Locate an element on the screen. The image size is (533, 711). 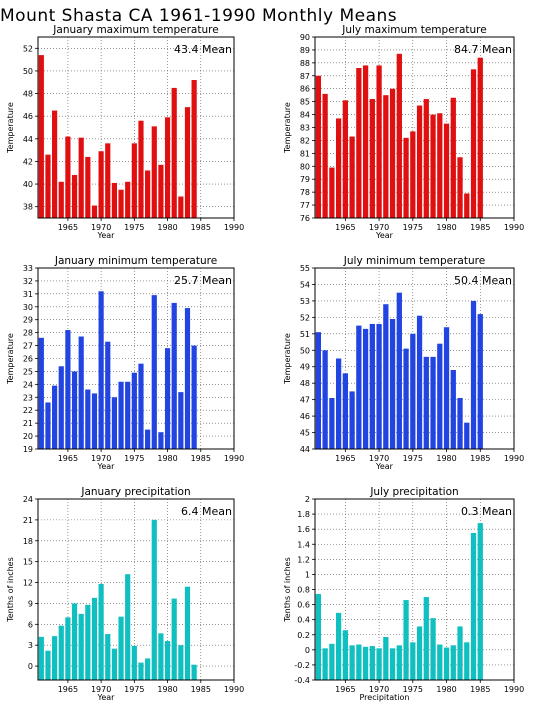
y-tick-label: 82 is located at coordinates (305, 140).